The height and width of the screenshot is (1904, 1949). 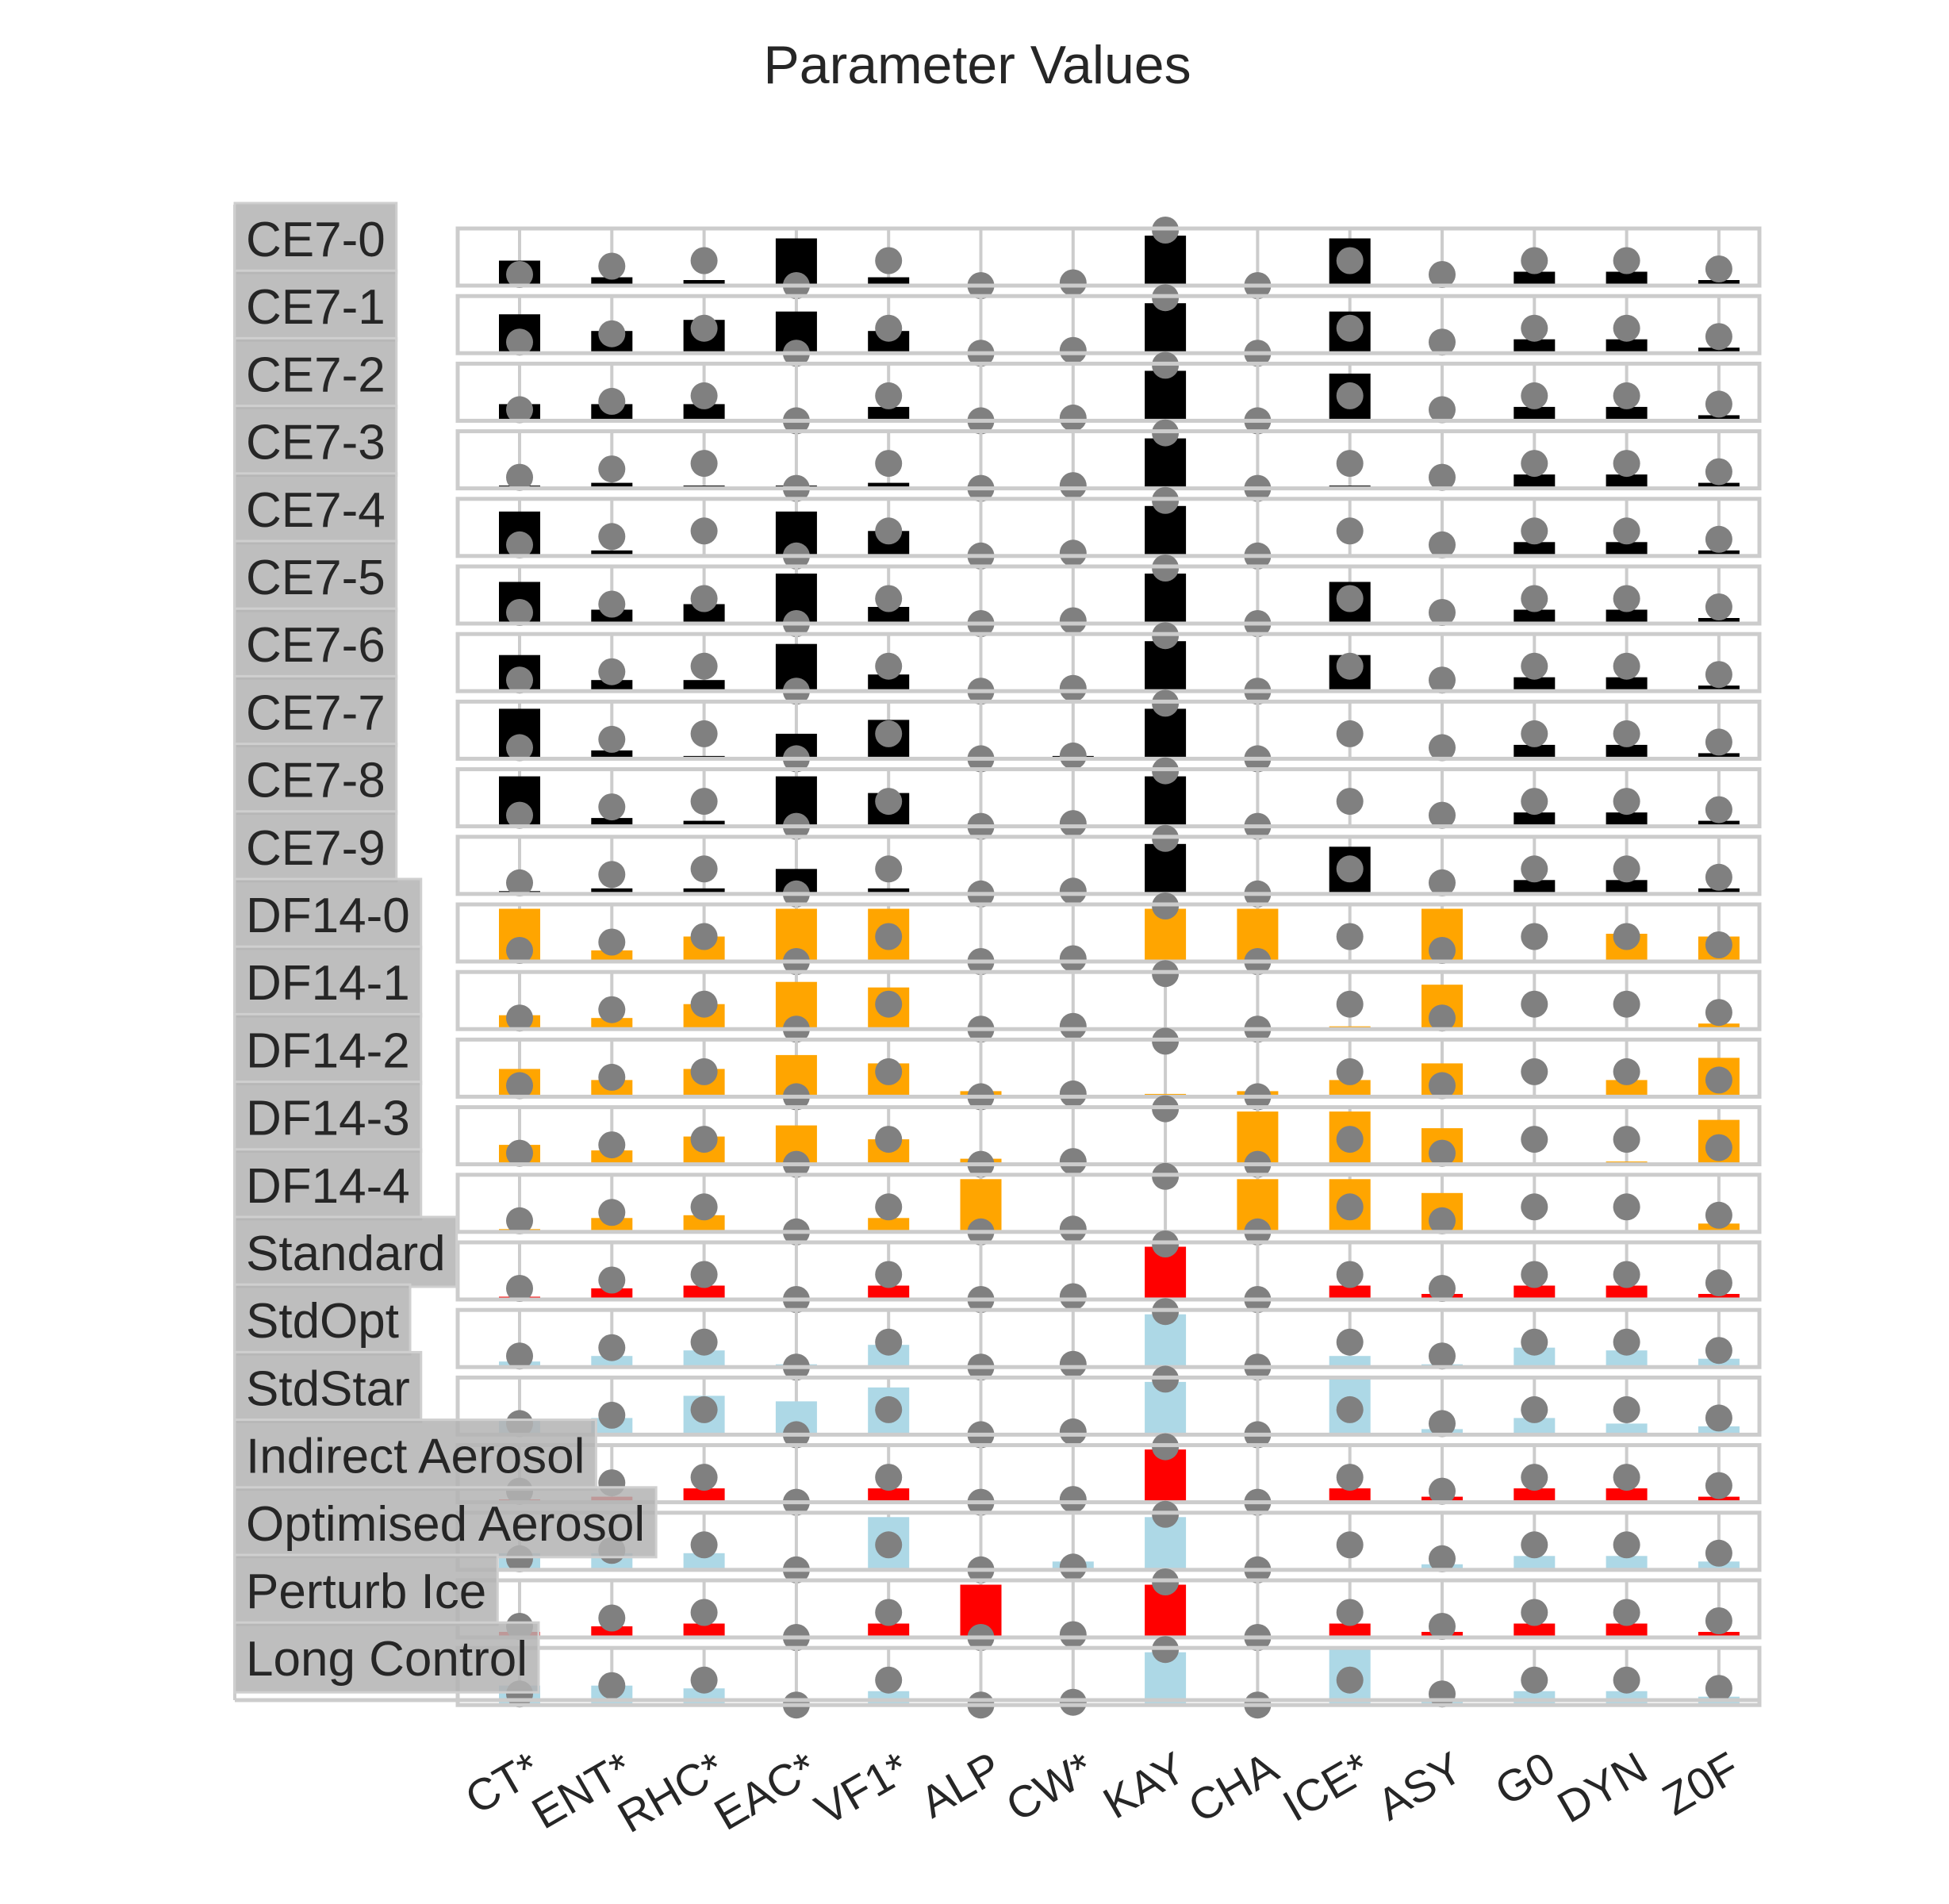 I want to click on row-label: CE7-9, so click(x=316, y=848).